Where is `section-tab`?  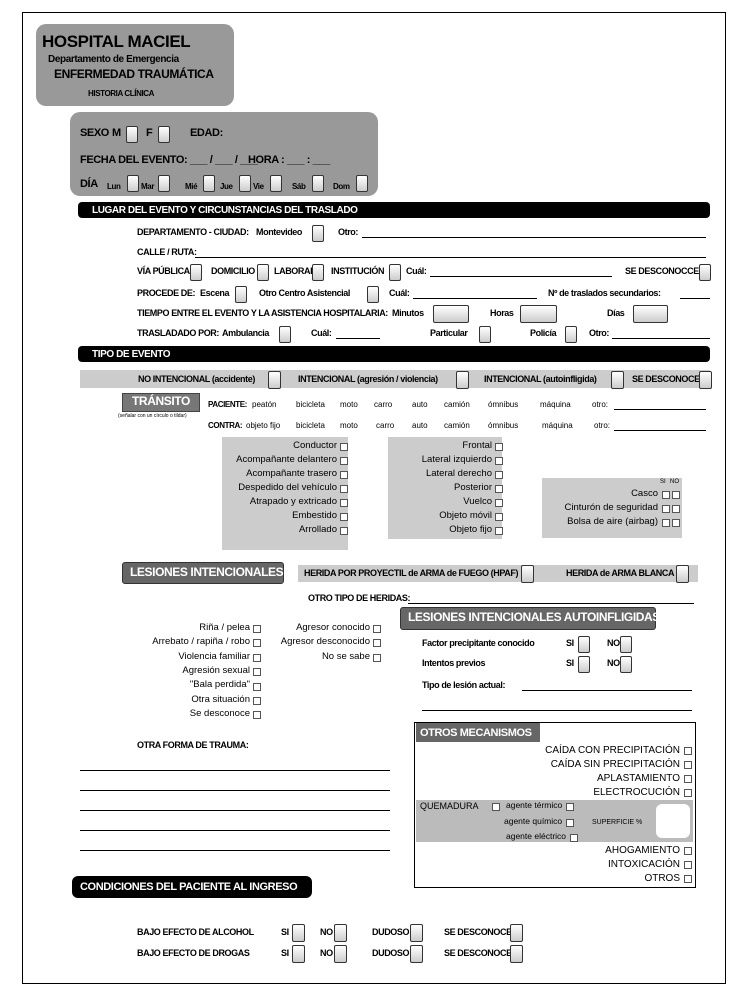 section-tab is located at coordinates (528, 618).